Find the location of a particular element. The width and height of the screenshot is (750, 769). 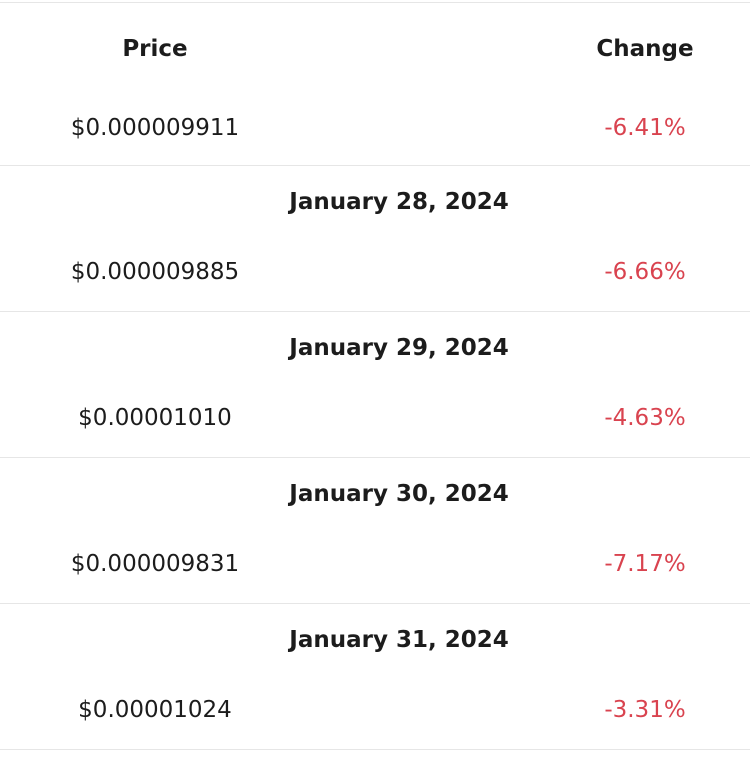

row-date: January 30, 2024 is located at coordinates (399, 494).